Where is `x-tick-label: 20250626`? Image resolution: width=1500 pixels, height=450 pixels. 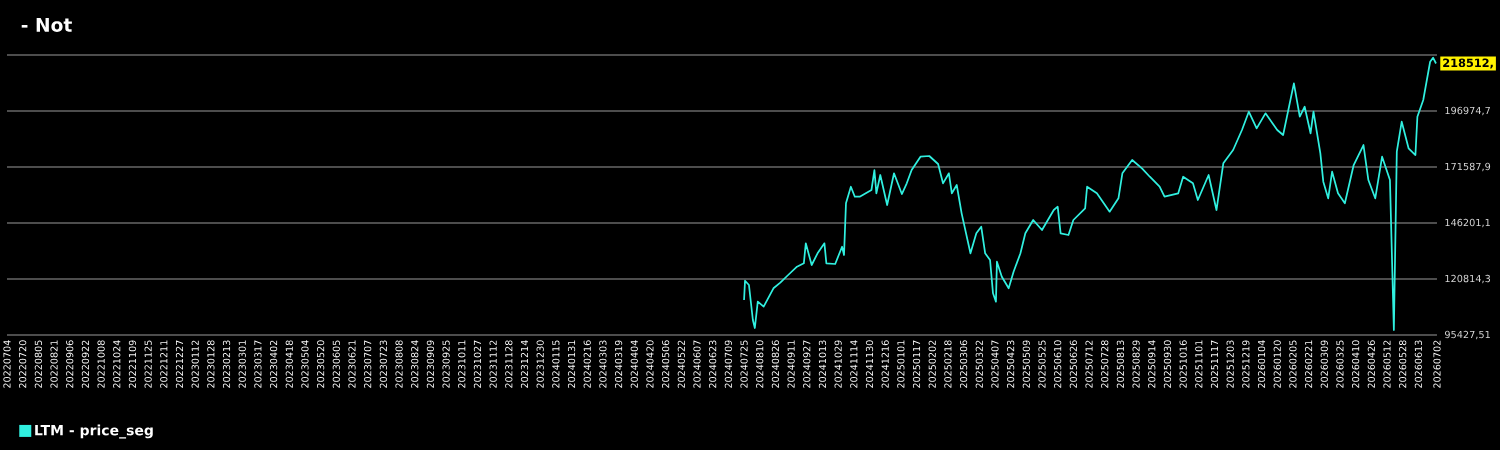
x-tick-label: 20250626 is located at coordinates (1073, 364).